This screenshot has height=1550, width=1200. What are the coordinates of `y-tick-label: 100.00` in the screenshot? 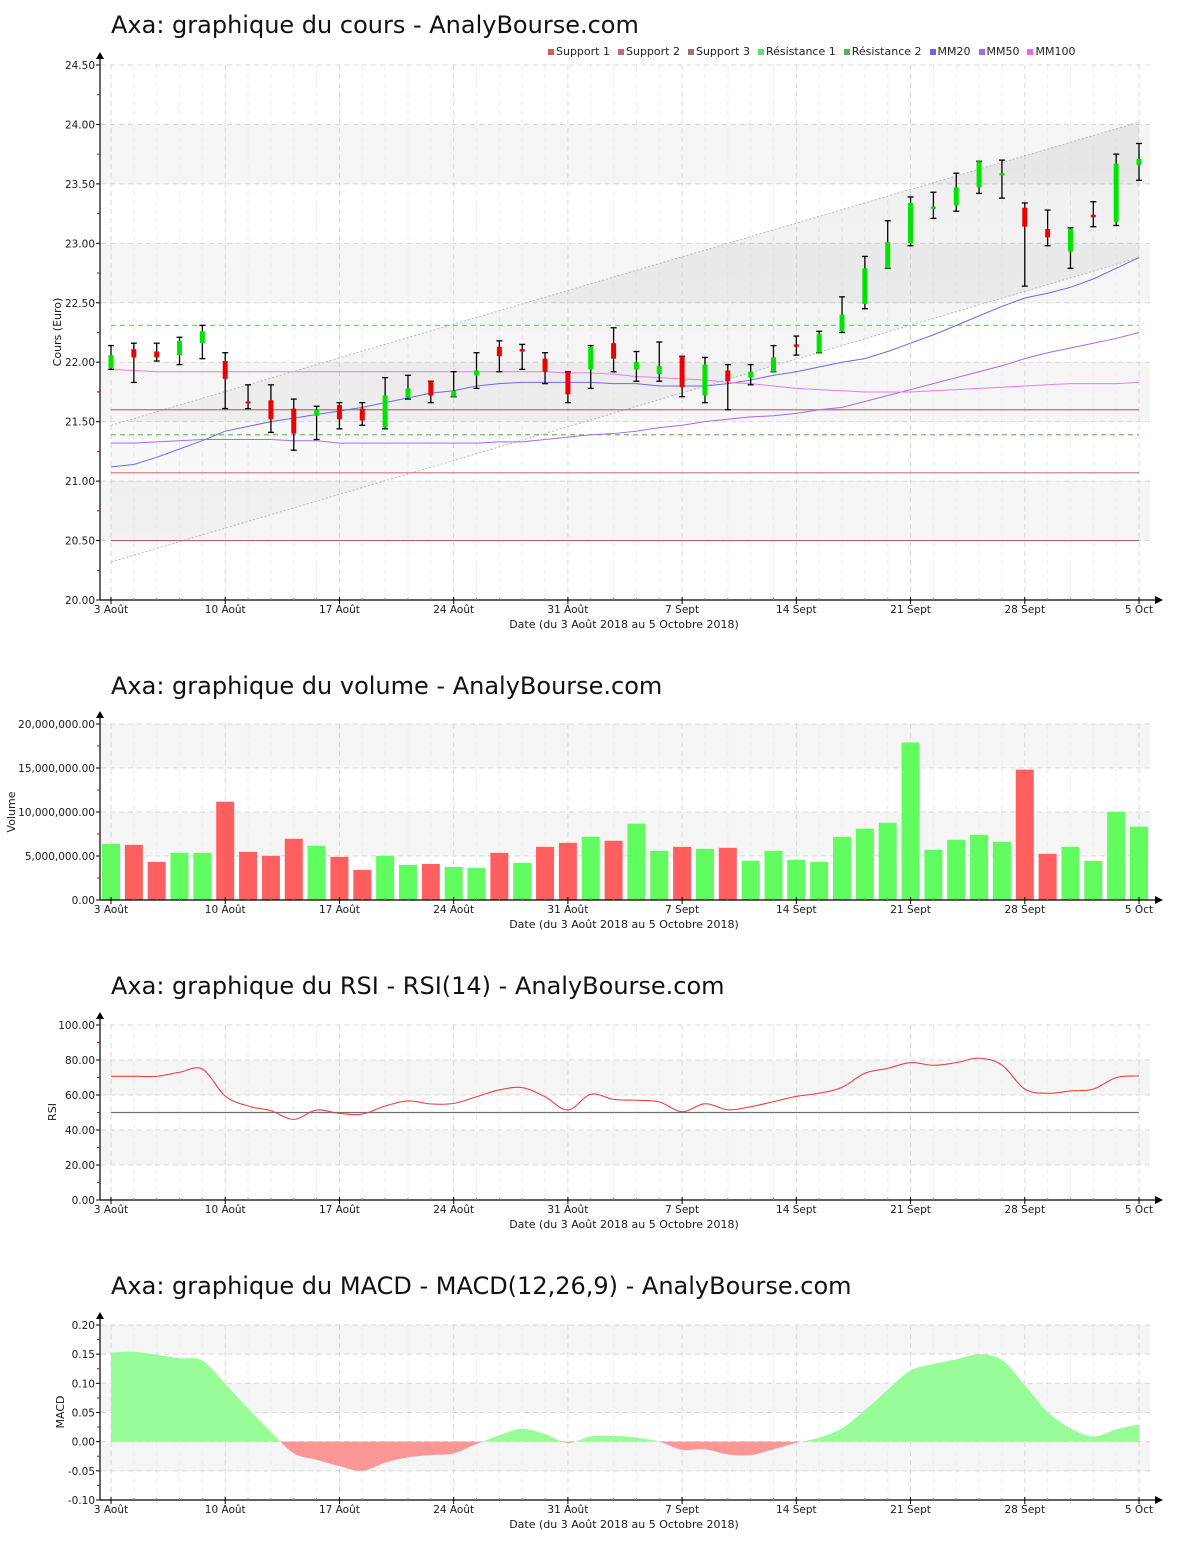 It's located at (76, 1026).